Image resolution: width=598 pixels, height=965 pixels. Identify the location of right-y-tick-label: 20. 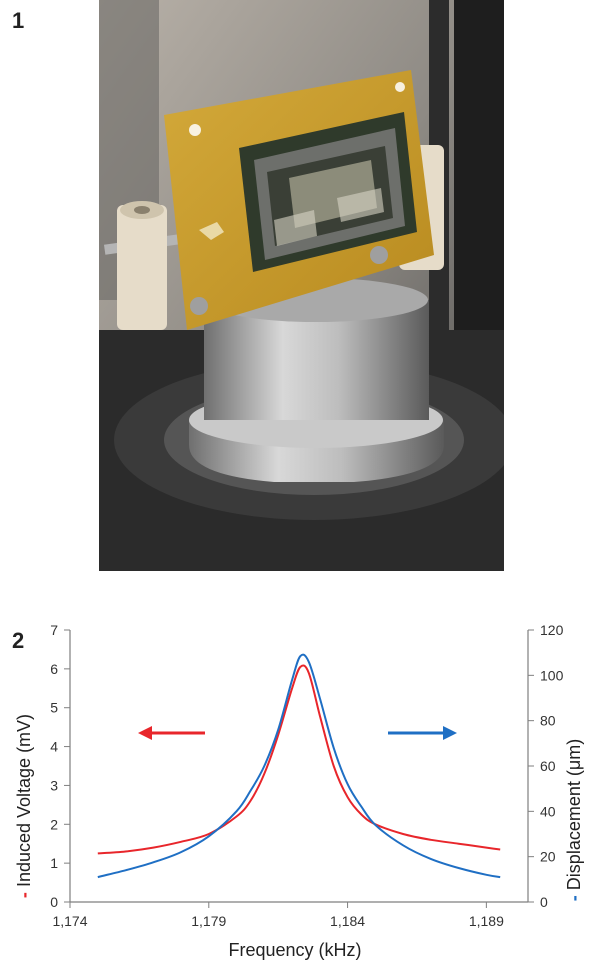
(548, 857).